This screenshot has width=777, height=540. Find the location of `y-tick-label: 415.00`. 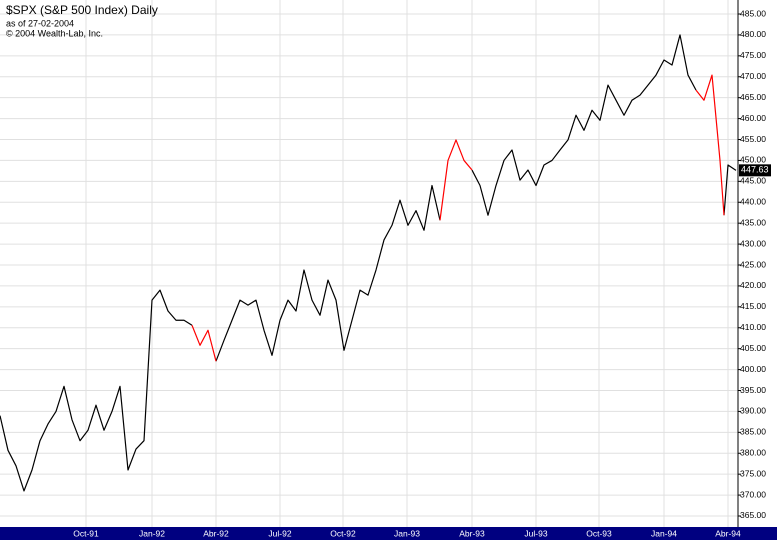

y-tick-label: 415.00 is located at coordinates (753, 306).